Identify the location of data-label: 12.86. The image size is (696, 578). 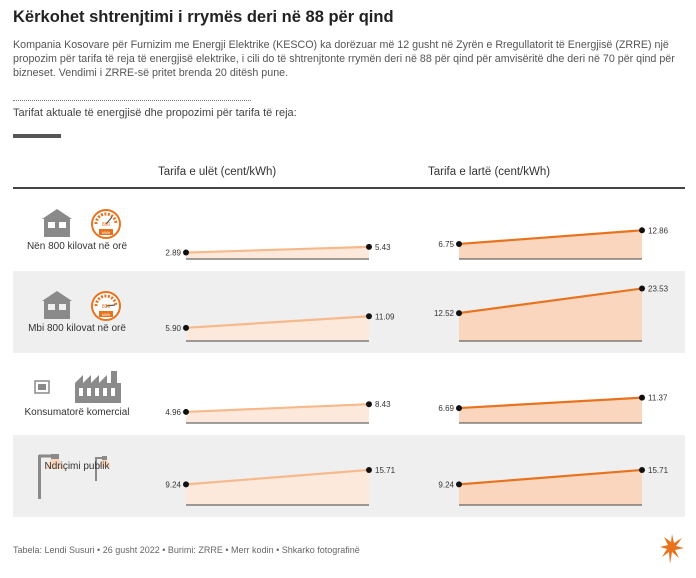
(658, 230).